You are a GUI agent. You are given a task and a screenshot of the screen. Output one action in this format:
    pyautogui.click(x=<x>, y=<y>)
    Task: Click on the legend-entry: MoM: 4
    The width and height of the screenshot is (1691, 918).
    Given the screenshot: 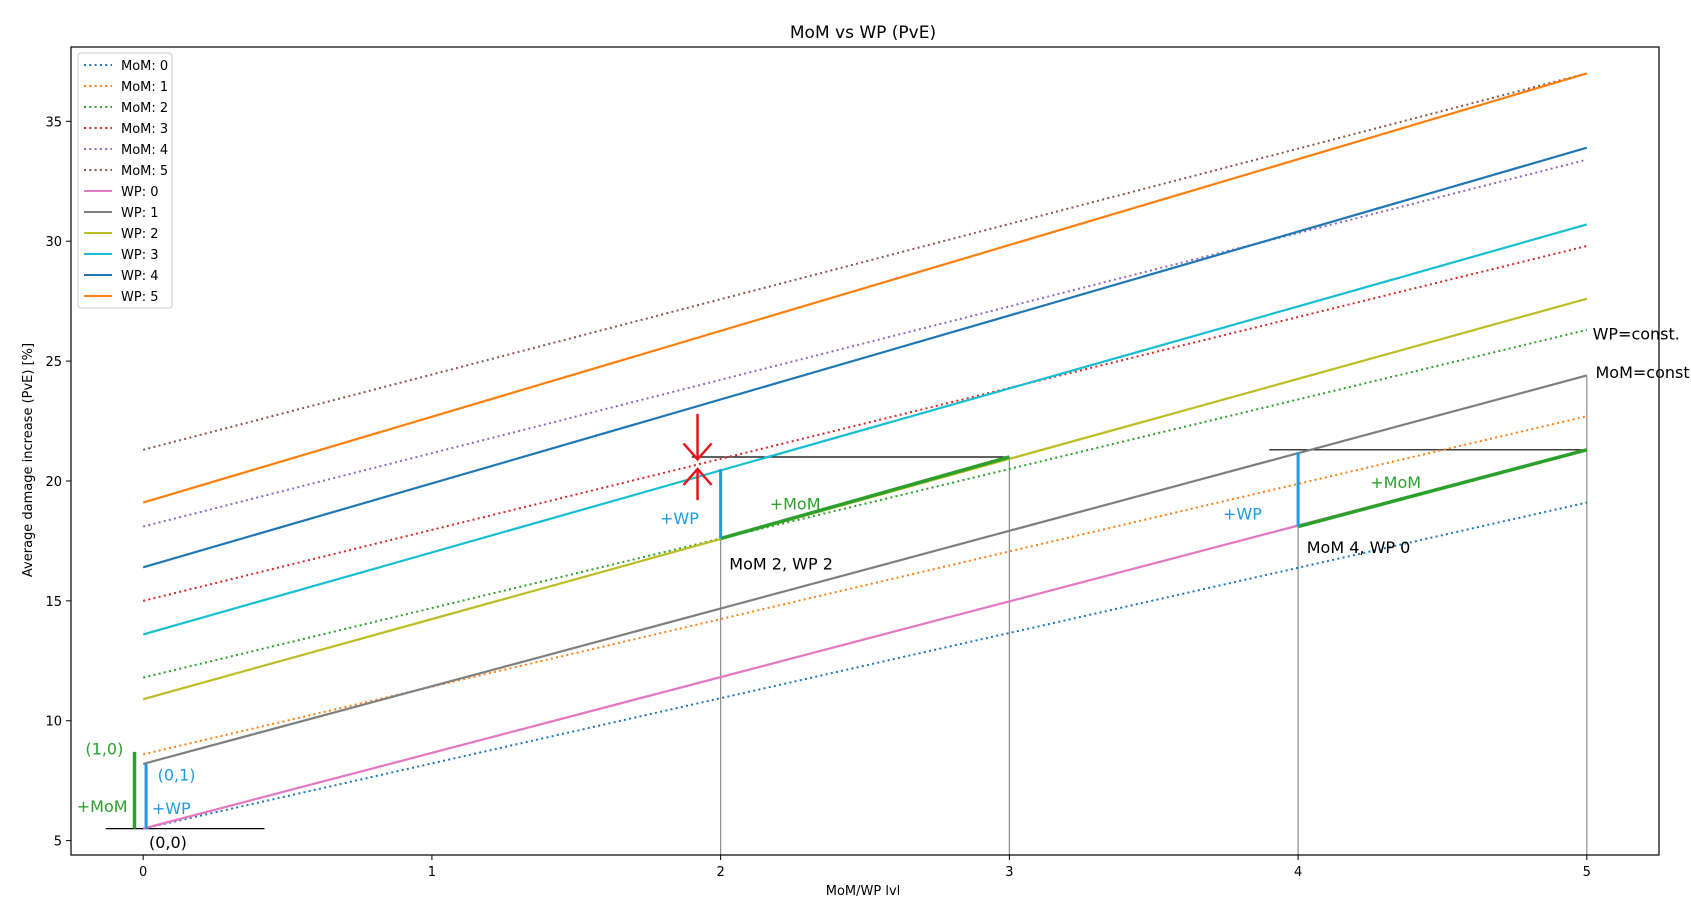 What is the action you would take?
    pyautogui.click(x=144, y=150)
    